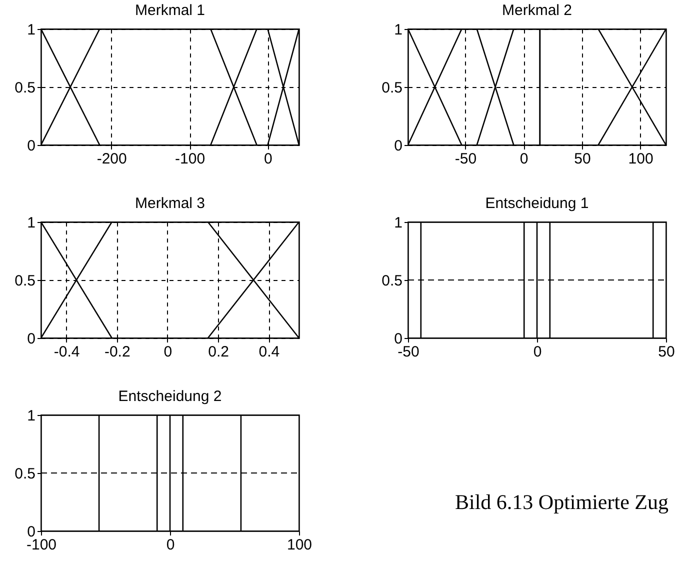  What do you see at coordinates (561, 502) in the screenshot?
I see `text: Bild 6.13 Optimierte Zug` at bounding box center [561, 502].